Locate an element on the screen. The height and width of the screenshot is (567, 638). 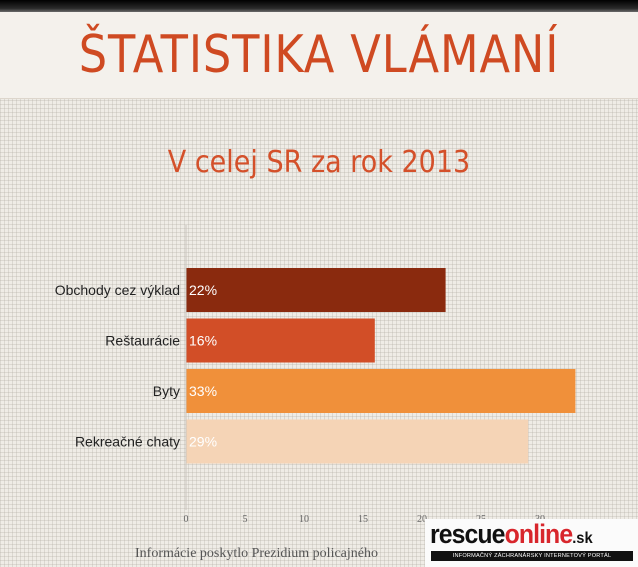
x-tick-label: 5 is located at coordinates (245, 519).